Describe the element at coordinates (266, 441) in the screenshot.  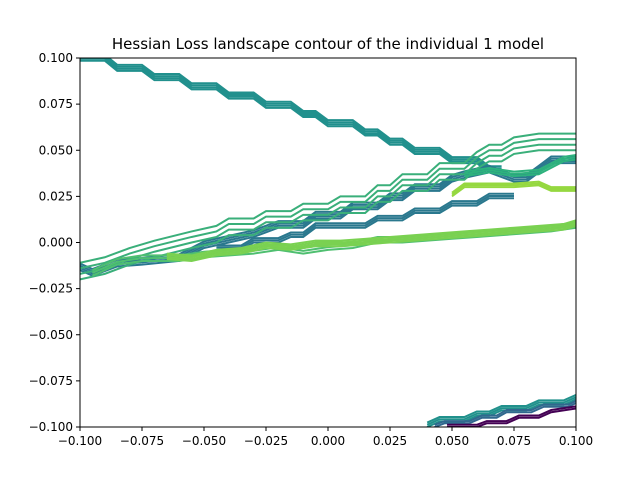
I see `x-tick-label-3: −0.025` at that location.